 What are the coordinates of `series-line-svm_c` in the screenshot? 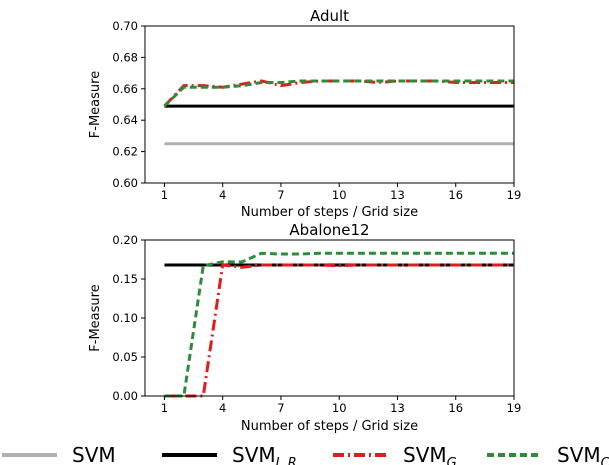 It's located at (338, 93).